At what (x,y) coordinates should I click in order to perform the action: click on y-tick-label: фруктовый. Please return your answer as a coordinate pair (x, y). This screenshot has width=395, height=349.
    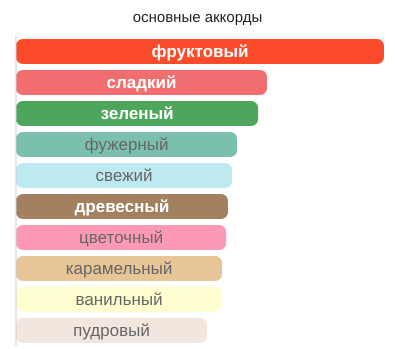
    Looking at the image, I should click on (200, 51).